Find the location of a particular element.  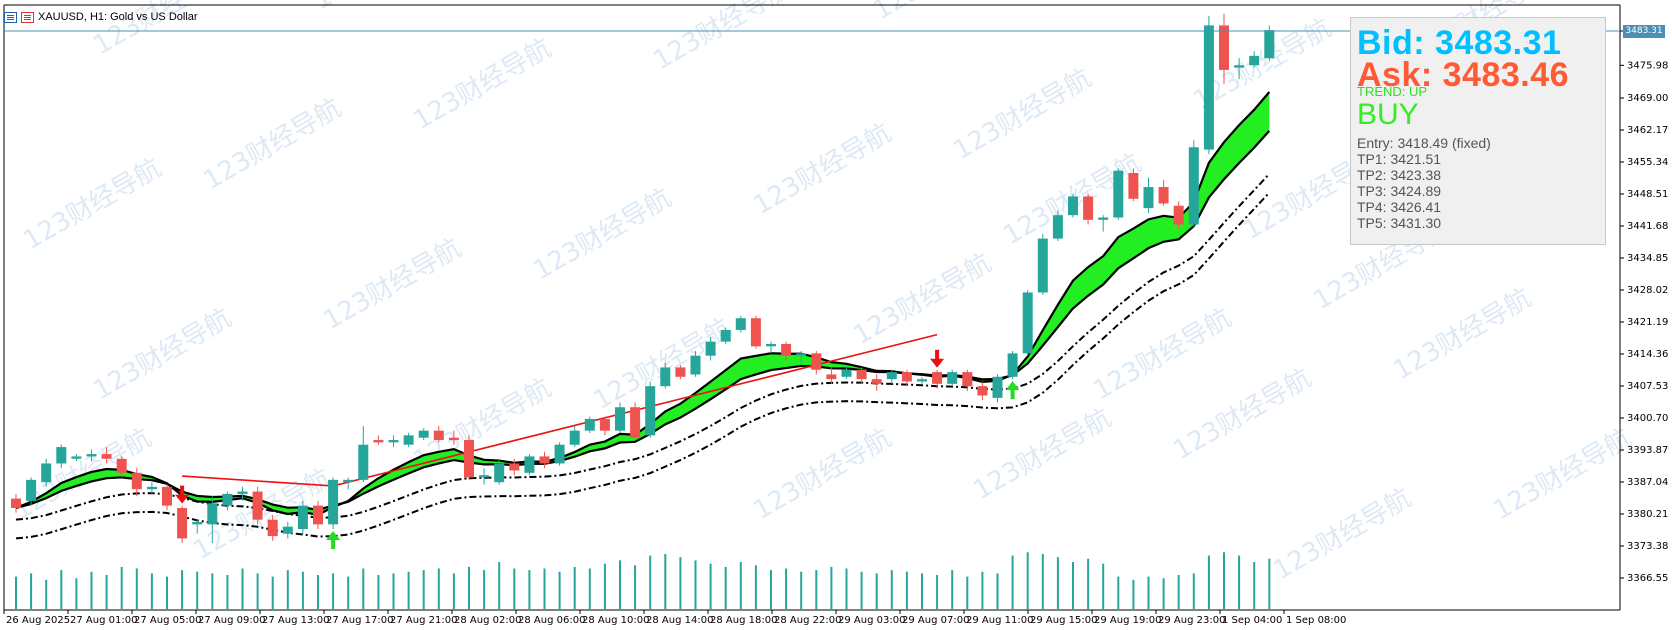

time-tick-label: 29 Aug 11:00 is located at coordinates (999, 620).